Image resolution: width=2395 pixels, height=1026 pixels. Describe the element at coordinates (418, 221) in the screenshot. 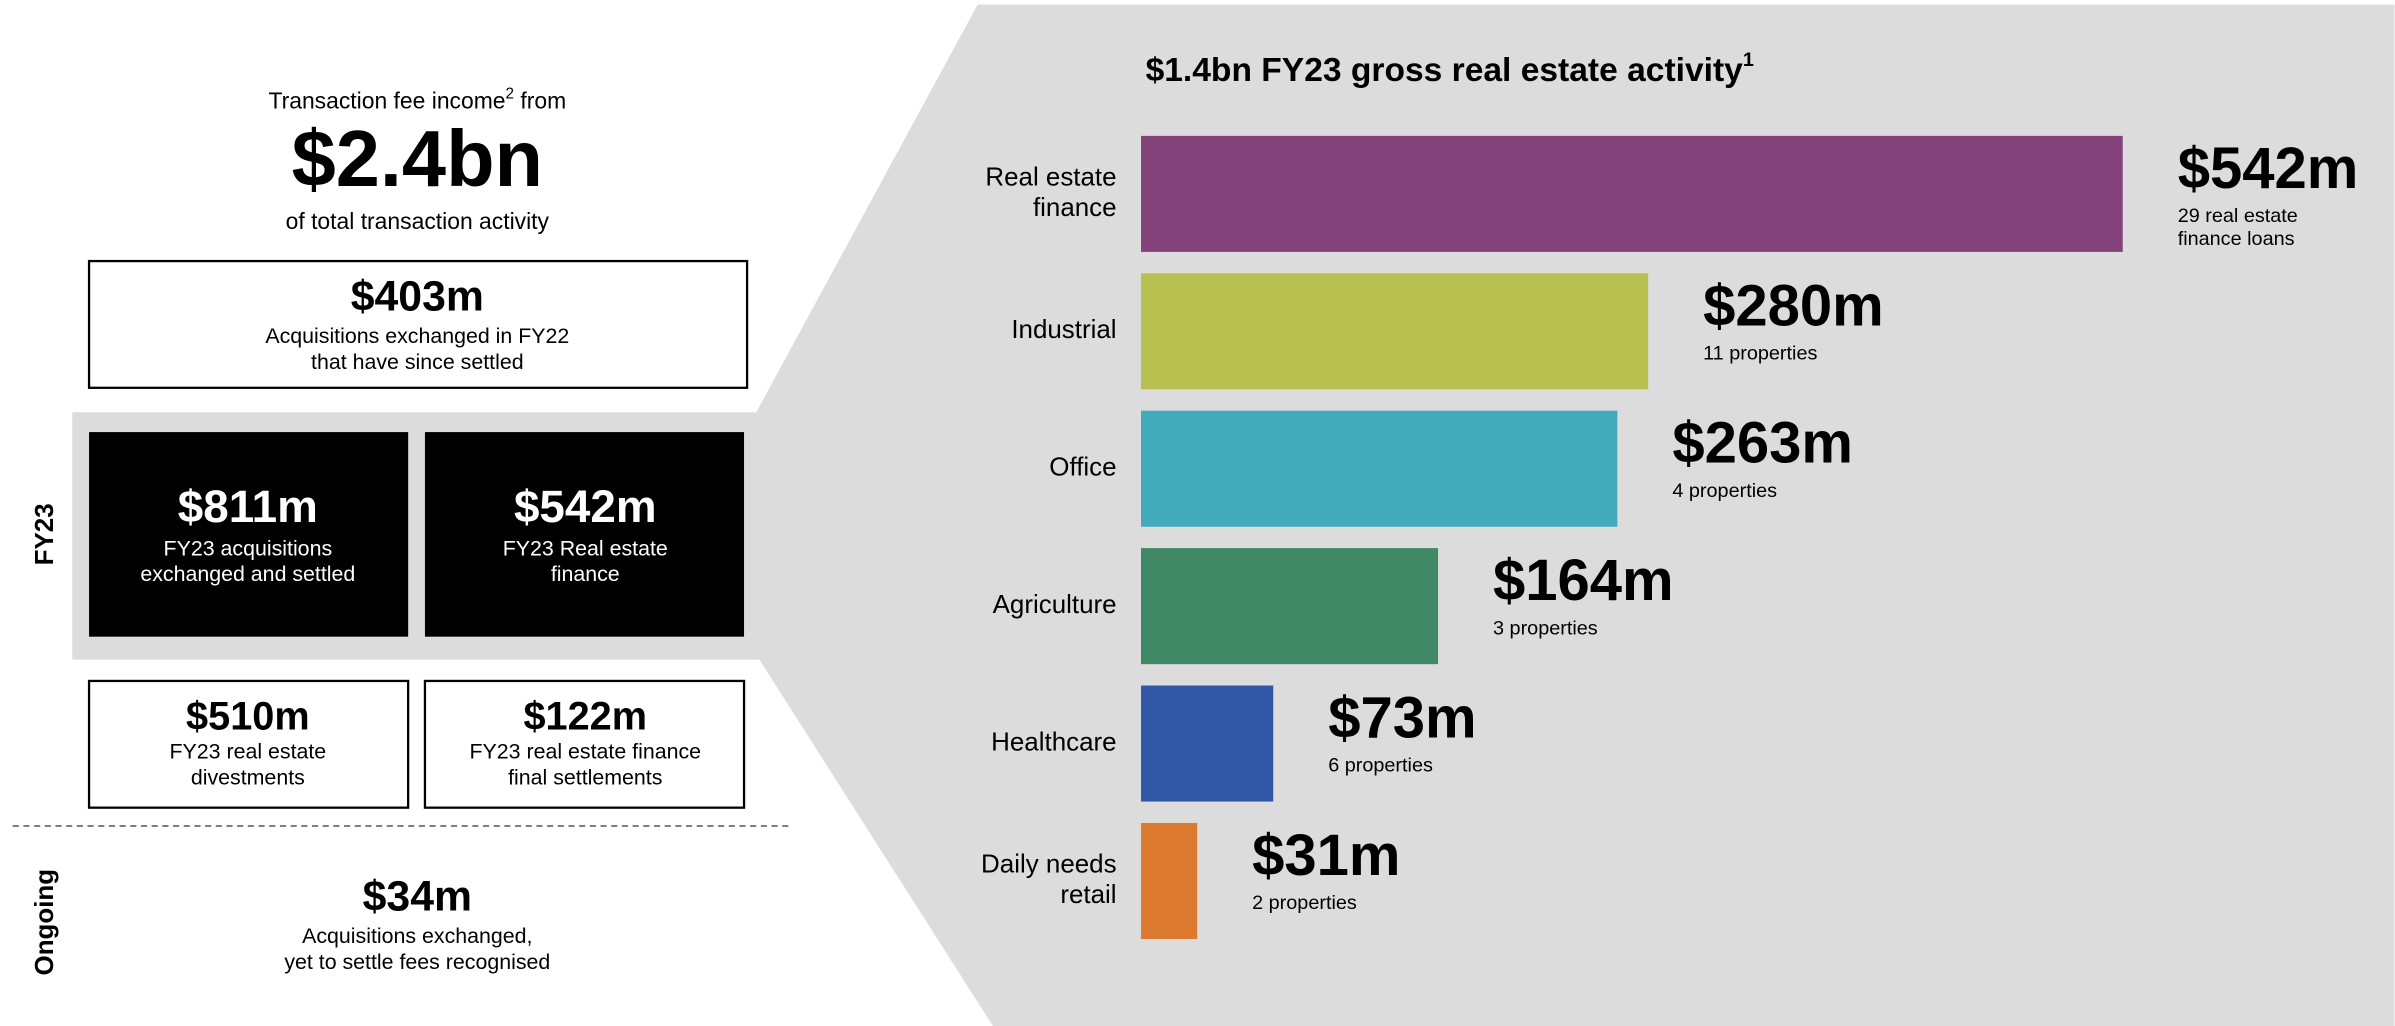

I see `caption: of total transaction activity` at that location.